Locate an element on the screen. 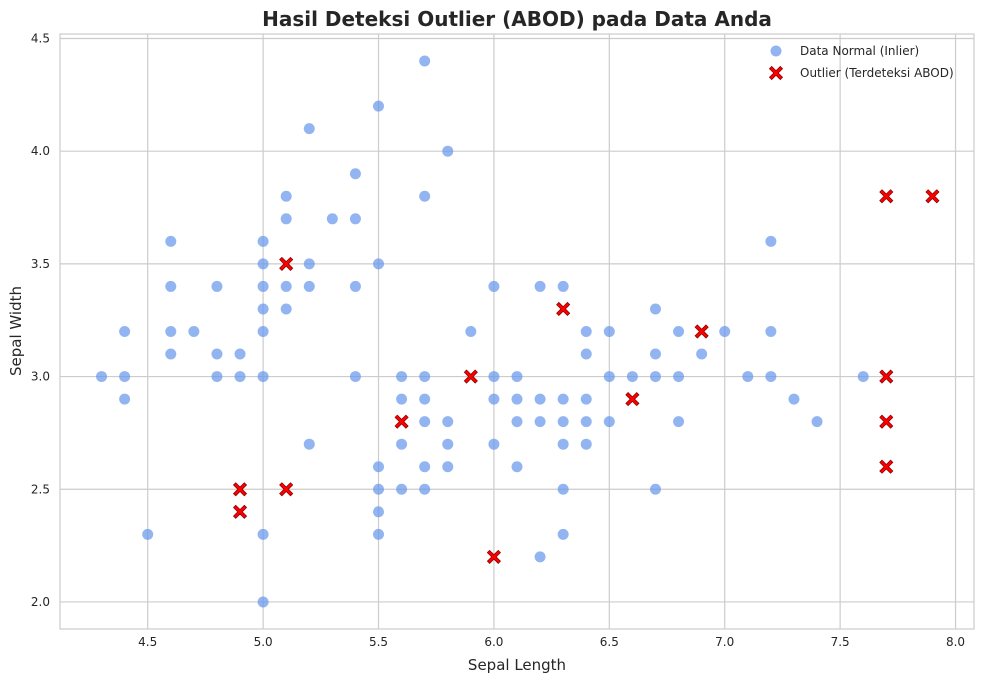 Image resolution: width=984 pixels, height=684 pixels. x-tick-label: 4.5 is located at coordinates (147, 642).